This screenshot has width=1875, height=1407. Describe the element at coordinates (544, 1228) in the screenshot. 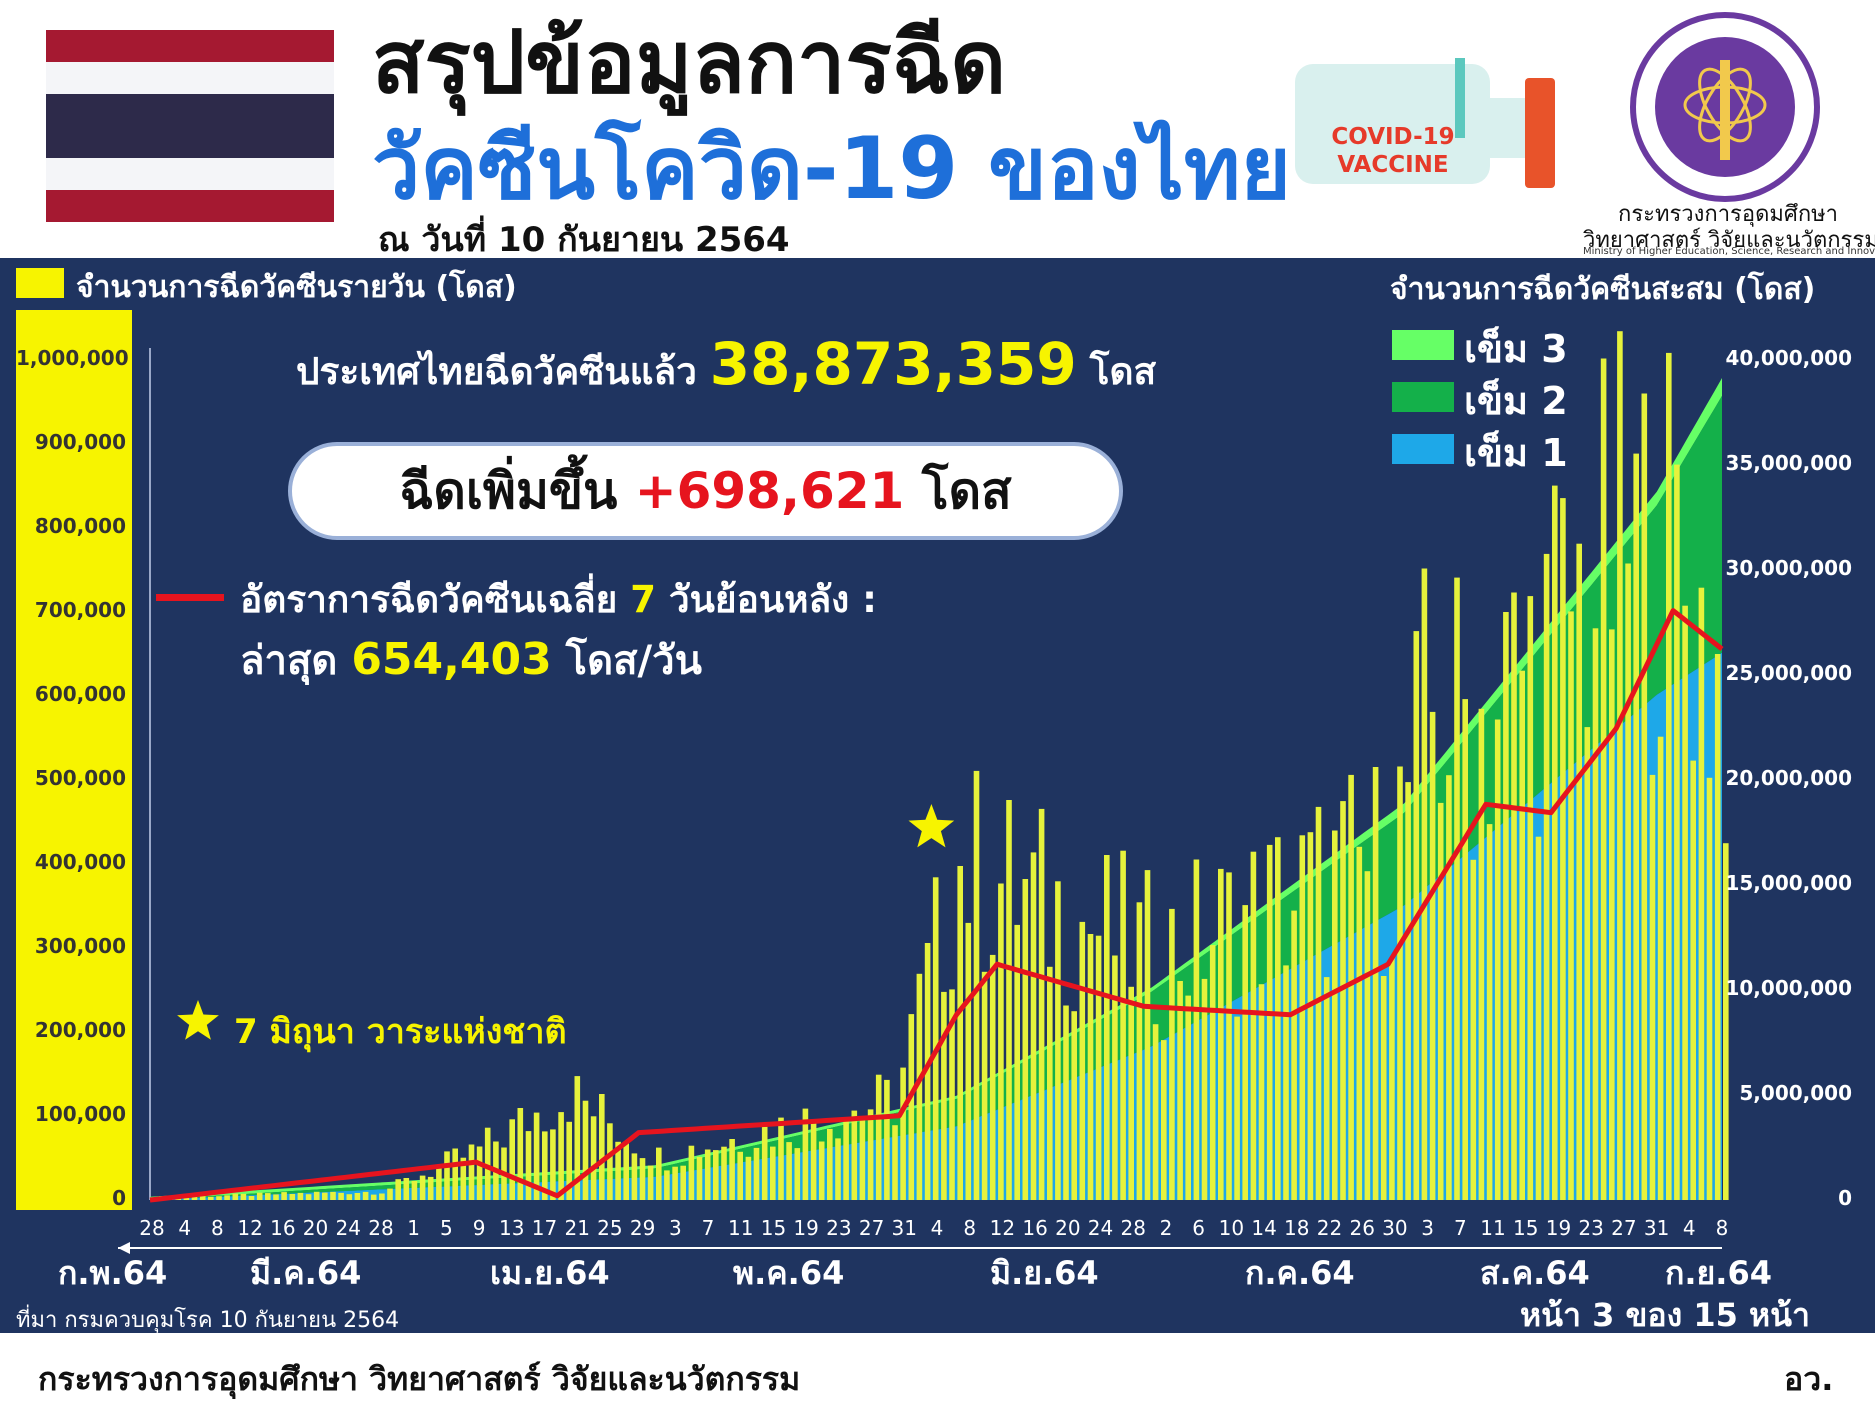

I see `x-tick-label: 17` at that location.